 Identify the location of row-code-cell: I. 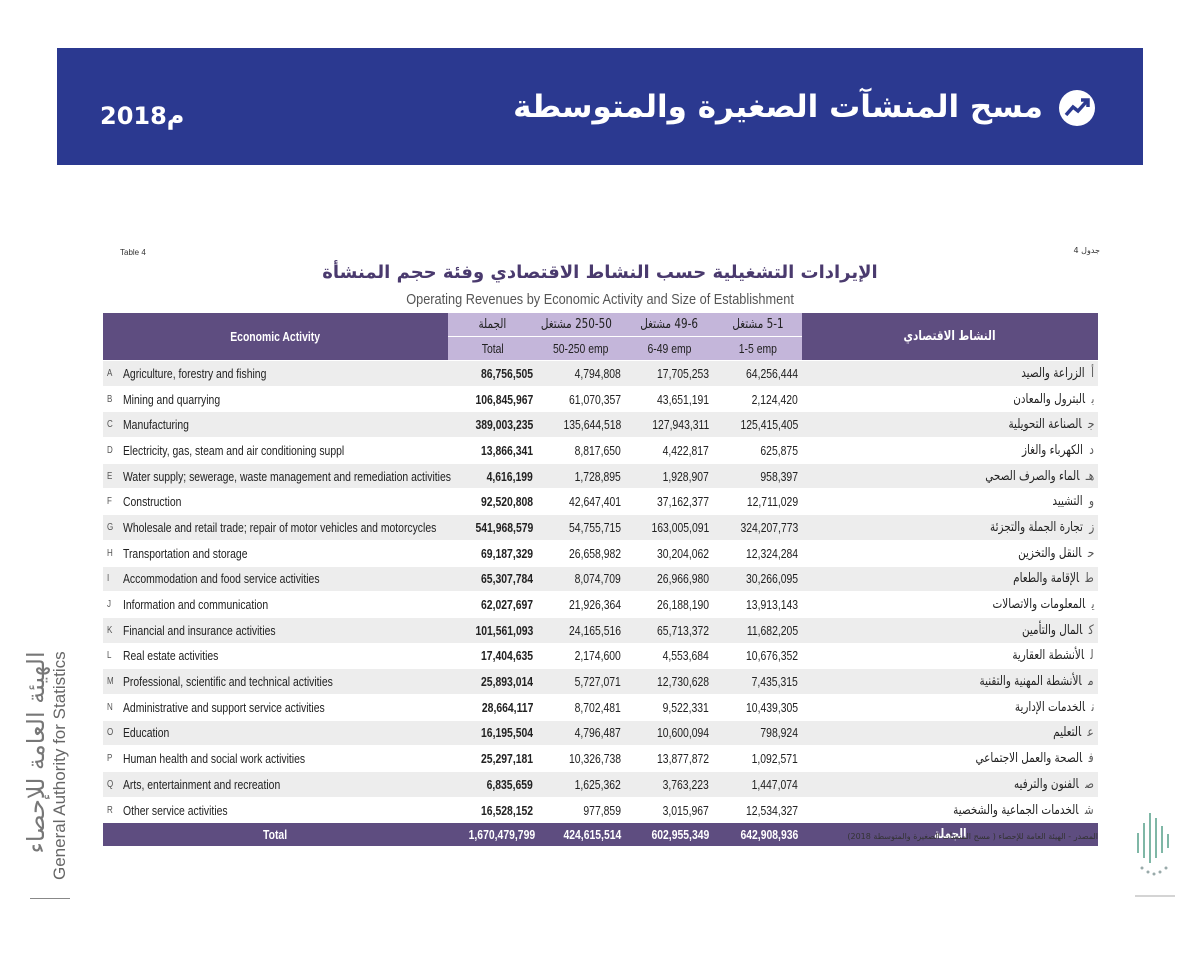
(111, 579).